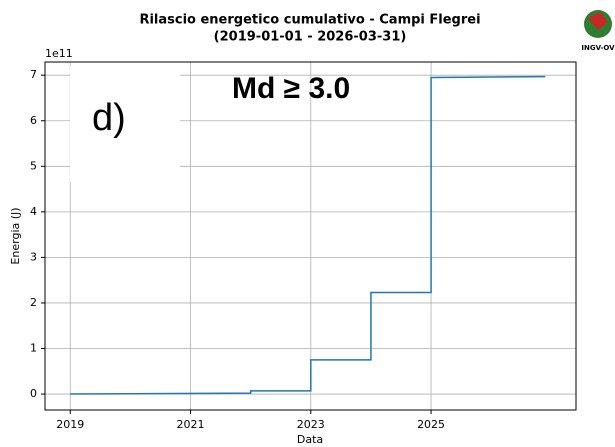 This screenshot has width=615, height=447. What do you see at coordinates (33, 302) in the screenshot?
I see `y-tick-label: 2` at bounding box center [33, 302].